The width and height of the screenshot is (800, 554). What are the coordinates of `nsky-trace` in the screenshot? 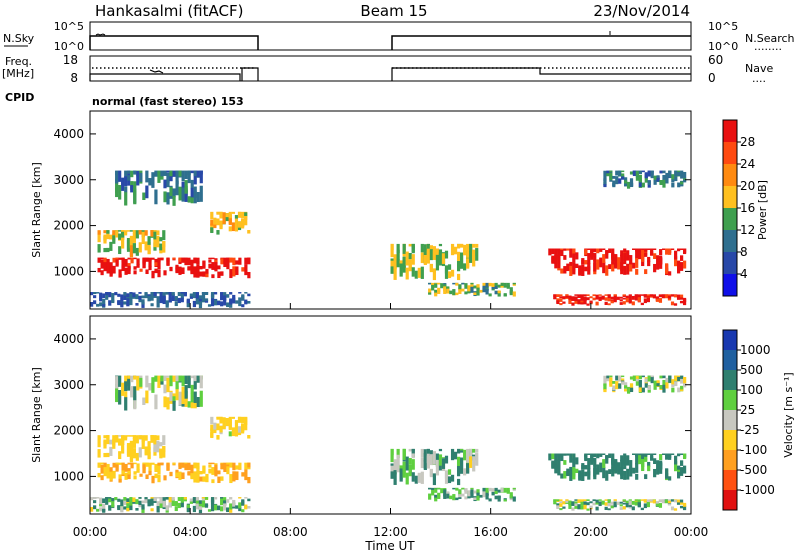 It's located at (390, 42).